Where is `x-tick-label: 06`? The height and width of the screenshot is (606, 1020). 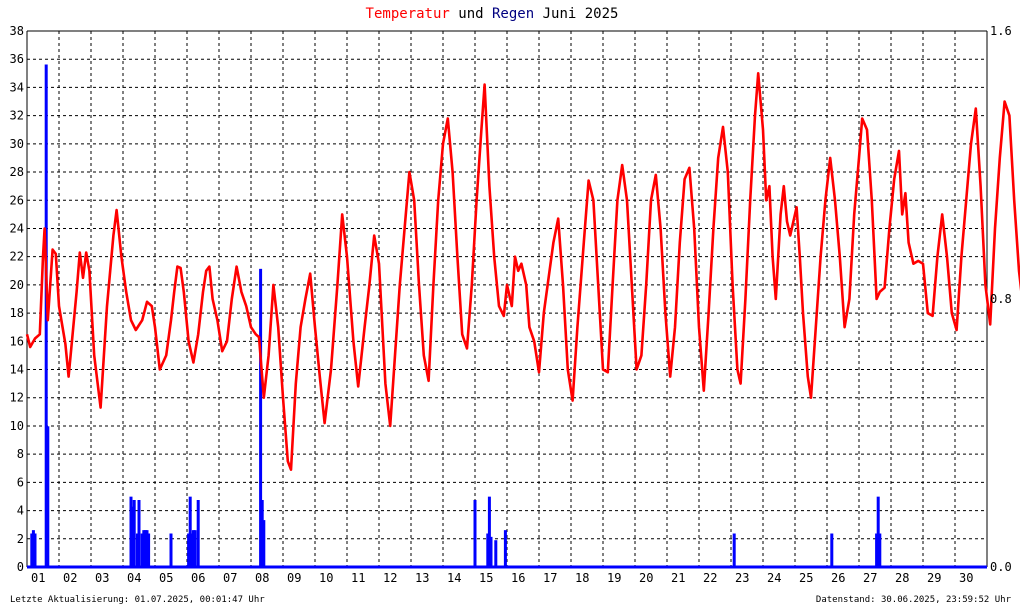
x-tick-label: 06 is located at coordinates (198, 578).